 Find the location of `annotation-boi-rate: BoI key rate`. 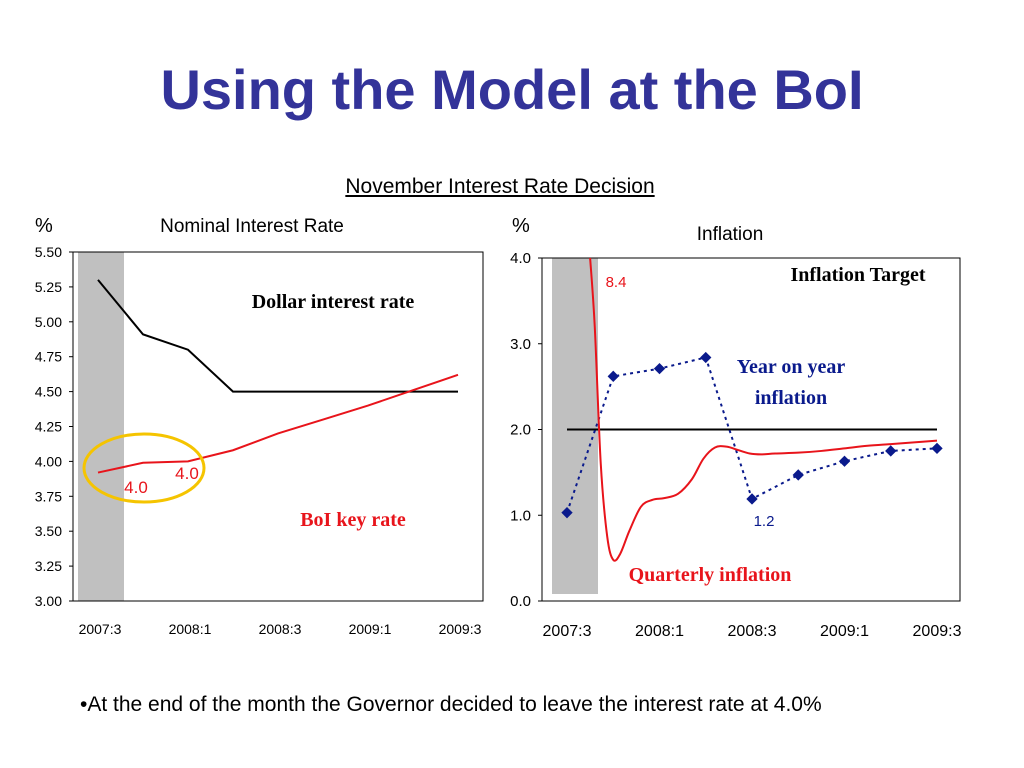

annotation-boi-rate: BoI key rate is located at coordinates (353, 520).